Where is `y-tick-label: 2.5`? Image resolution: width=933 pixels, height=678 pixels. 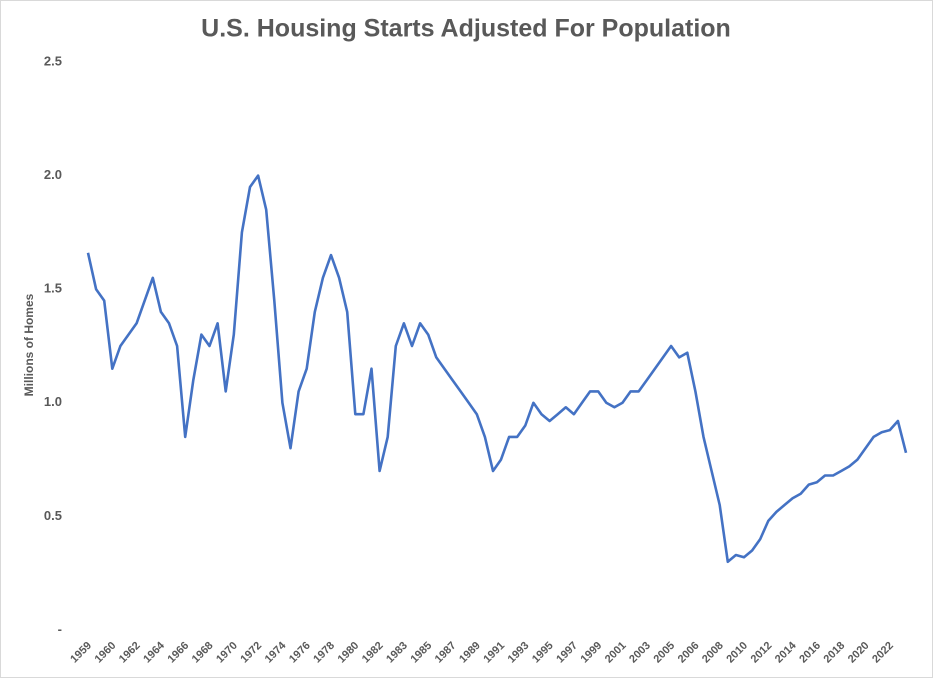 y-tick-label: 2.5 is located at coordinates (53, 60).